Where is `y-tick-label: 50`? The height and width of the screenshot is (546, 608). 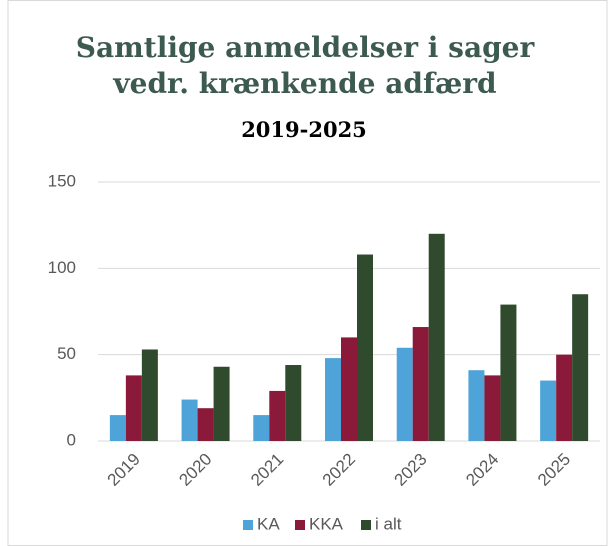 y-tick-label: 50 is located at coordinates (66, 353).